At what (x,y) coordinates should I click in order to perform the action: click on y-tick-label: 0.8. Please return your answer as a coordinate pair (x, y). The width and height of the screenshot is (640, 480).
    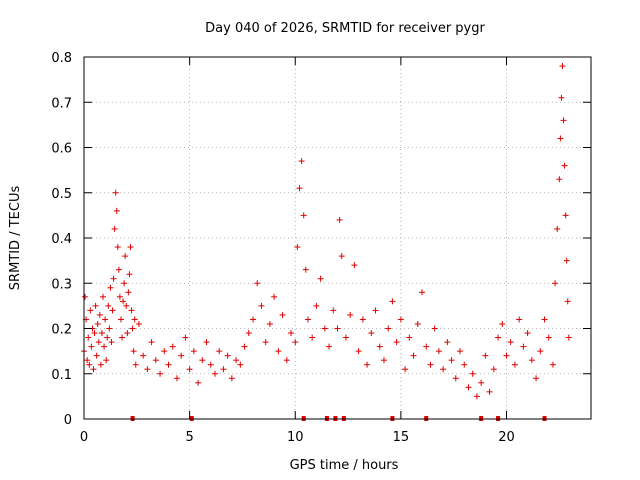
    Looking at the image, I should click on (61, 58).